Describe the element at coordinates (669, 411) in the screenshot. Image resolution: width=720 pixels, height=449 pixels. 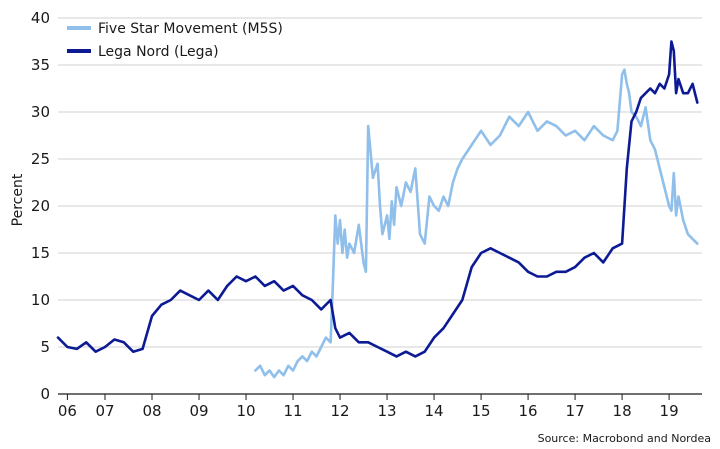
I see `x-tick-label: 19` at that location.